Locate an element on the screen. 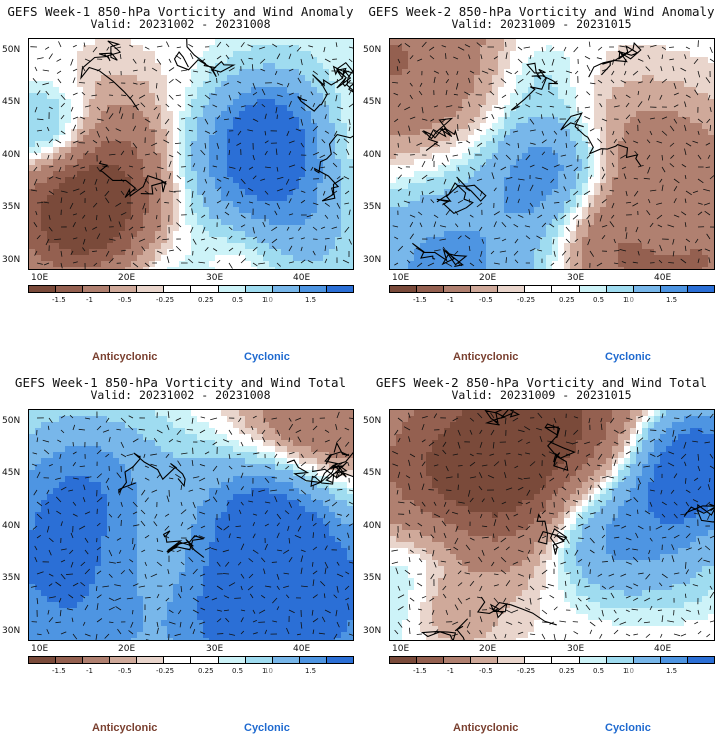 This screenshot has width=722, height=742. colorbar-scale-marker: 10 is located at coordinates (268, 300).